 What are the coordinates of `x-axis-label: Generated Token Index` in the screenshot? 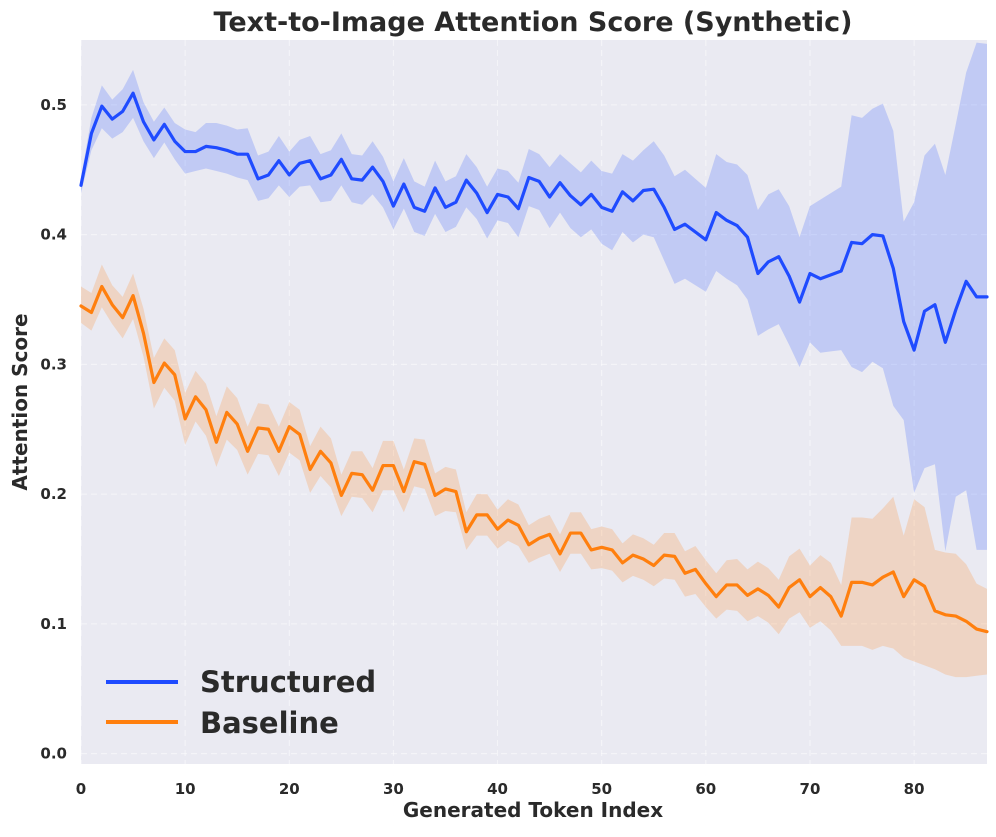 It's located at (533, 810).